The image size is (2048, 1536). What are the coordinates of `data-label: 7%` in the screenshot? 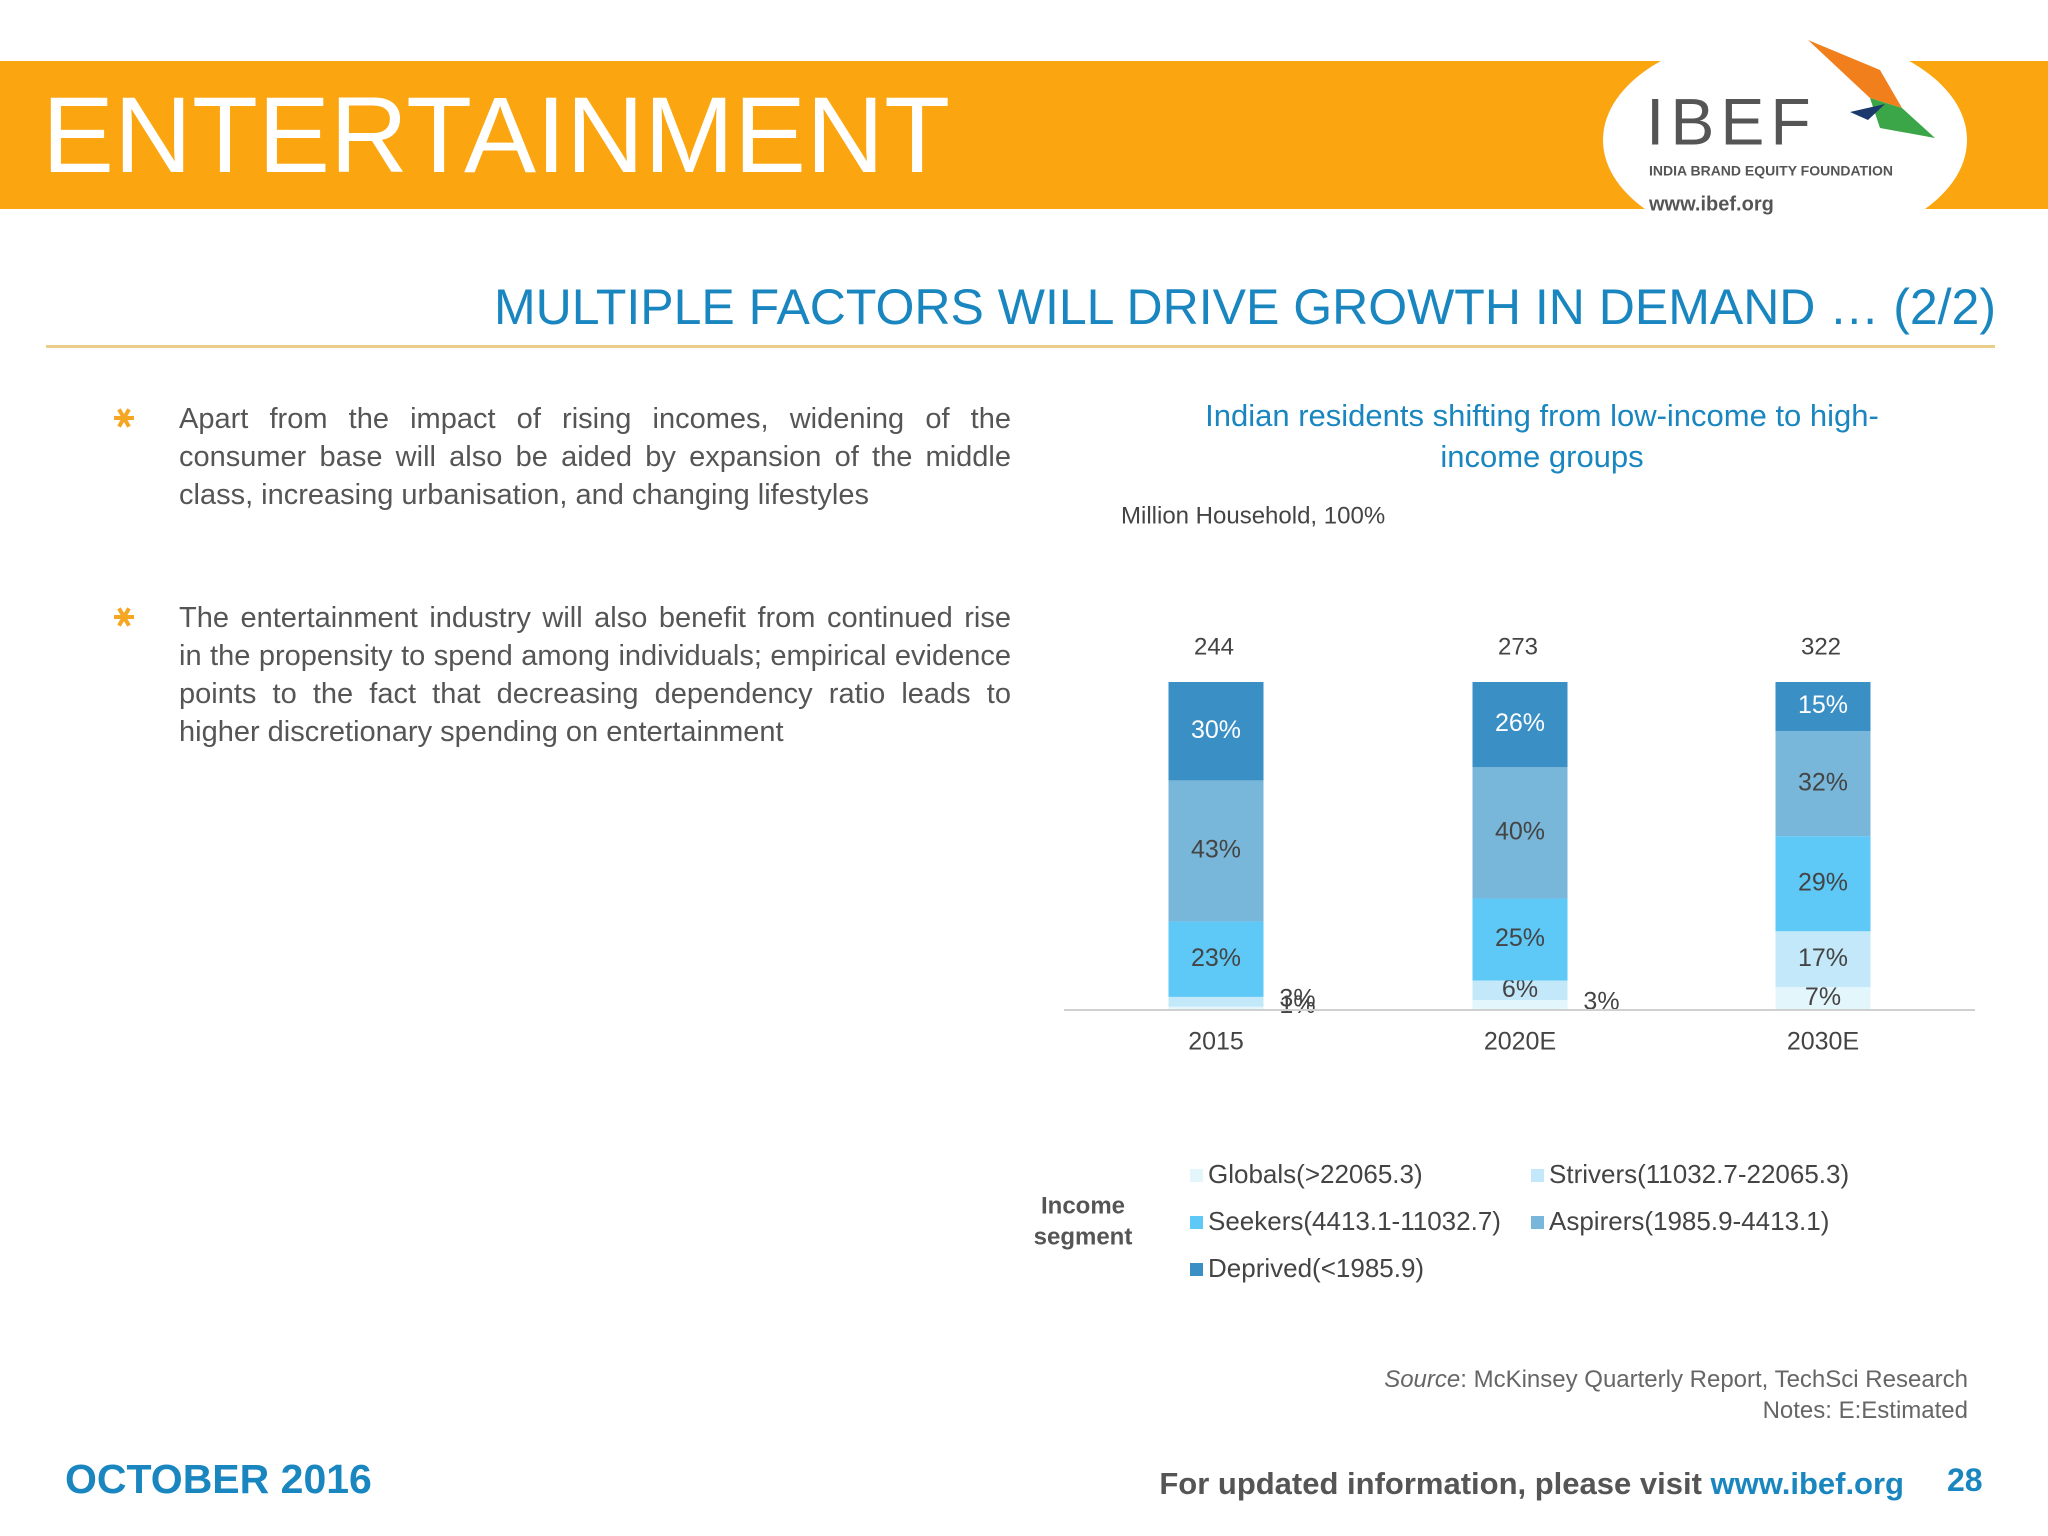 It's located at (1823, 997).